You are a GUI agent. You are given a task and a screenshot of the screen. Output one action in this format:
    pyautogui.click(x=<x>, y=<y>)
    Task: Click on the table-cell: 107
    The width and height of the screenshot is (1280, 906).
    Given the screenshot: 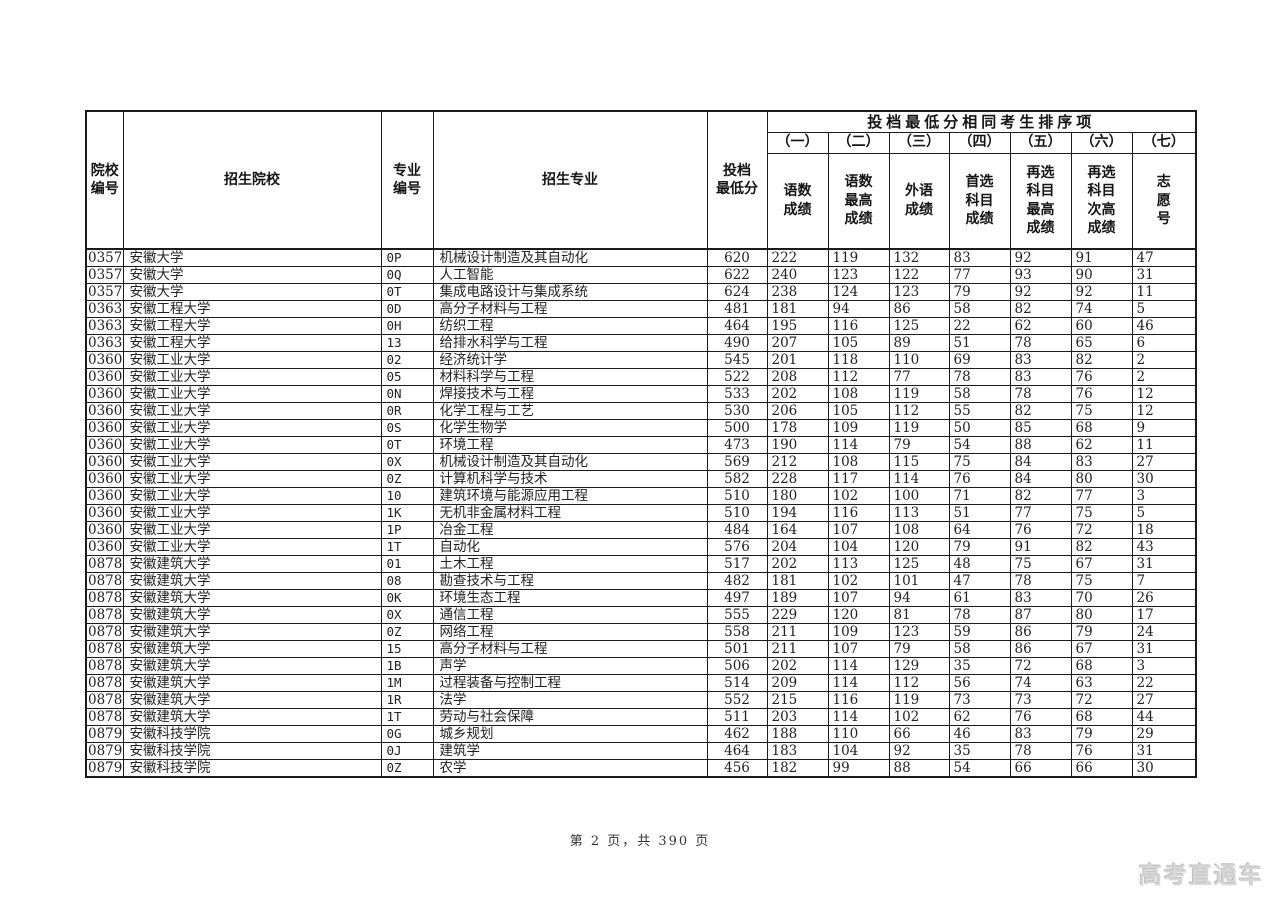 What is the action you would take?
    pyautogui.click(x=858, y=598)
    